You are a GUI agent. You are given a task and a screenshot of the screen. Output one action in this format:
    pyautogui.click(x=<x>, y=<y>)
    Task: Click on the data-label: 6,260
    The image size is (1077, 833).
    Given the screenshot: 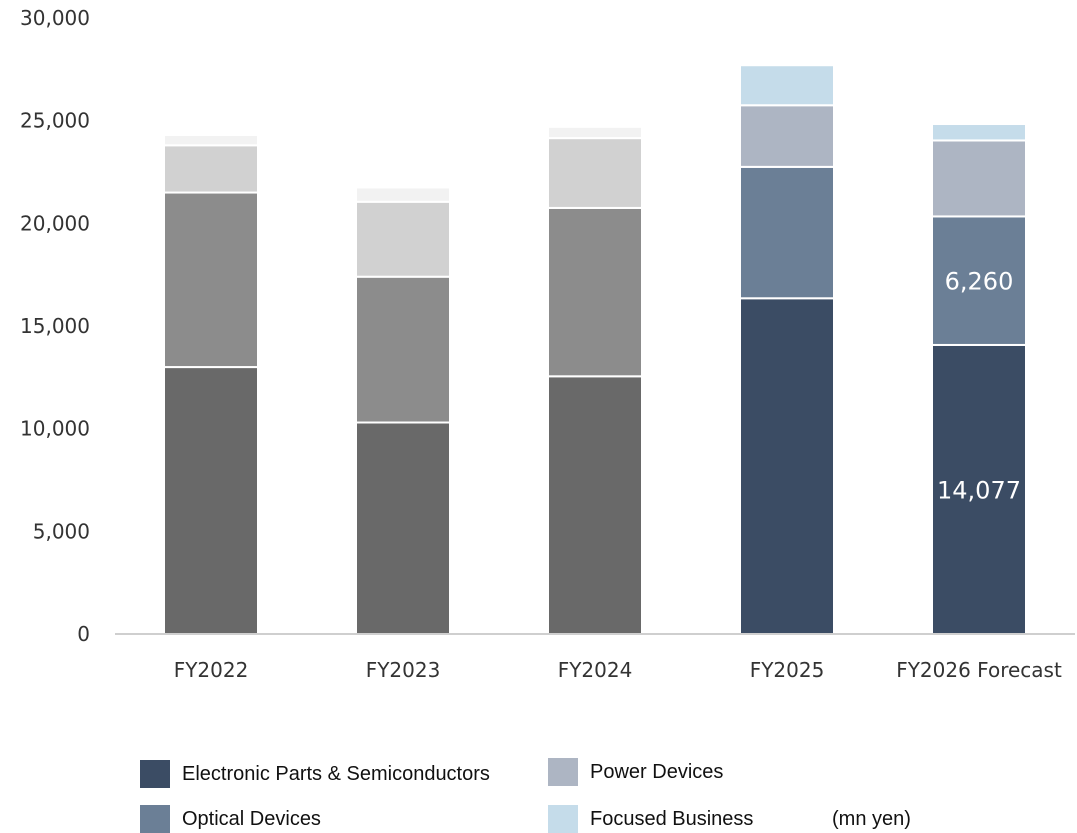 What is the action you would take?
    pyautogui.click(x=979, y=282)
    